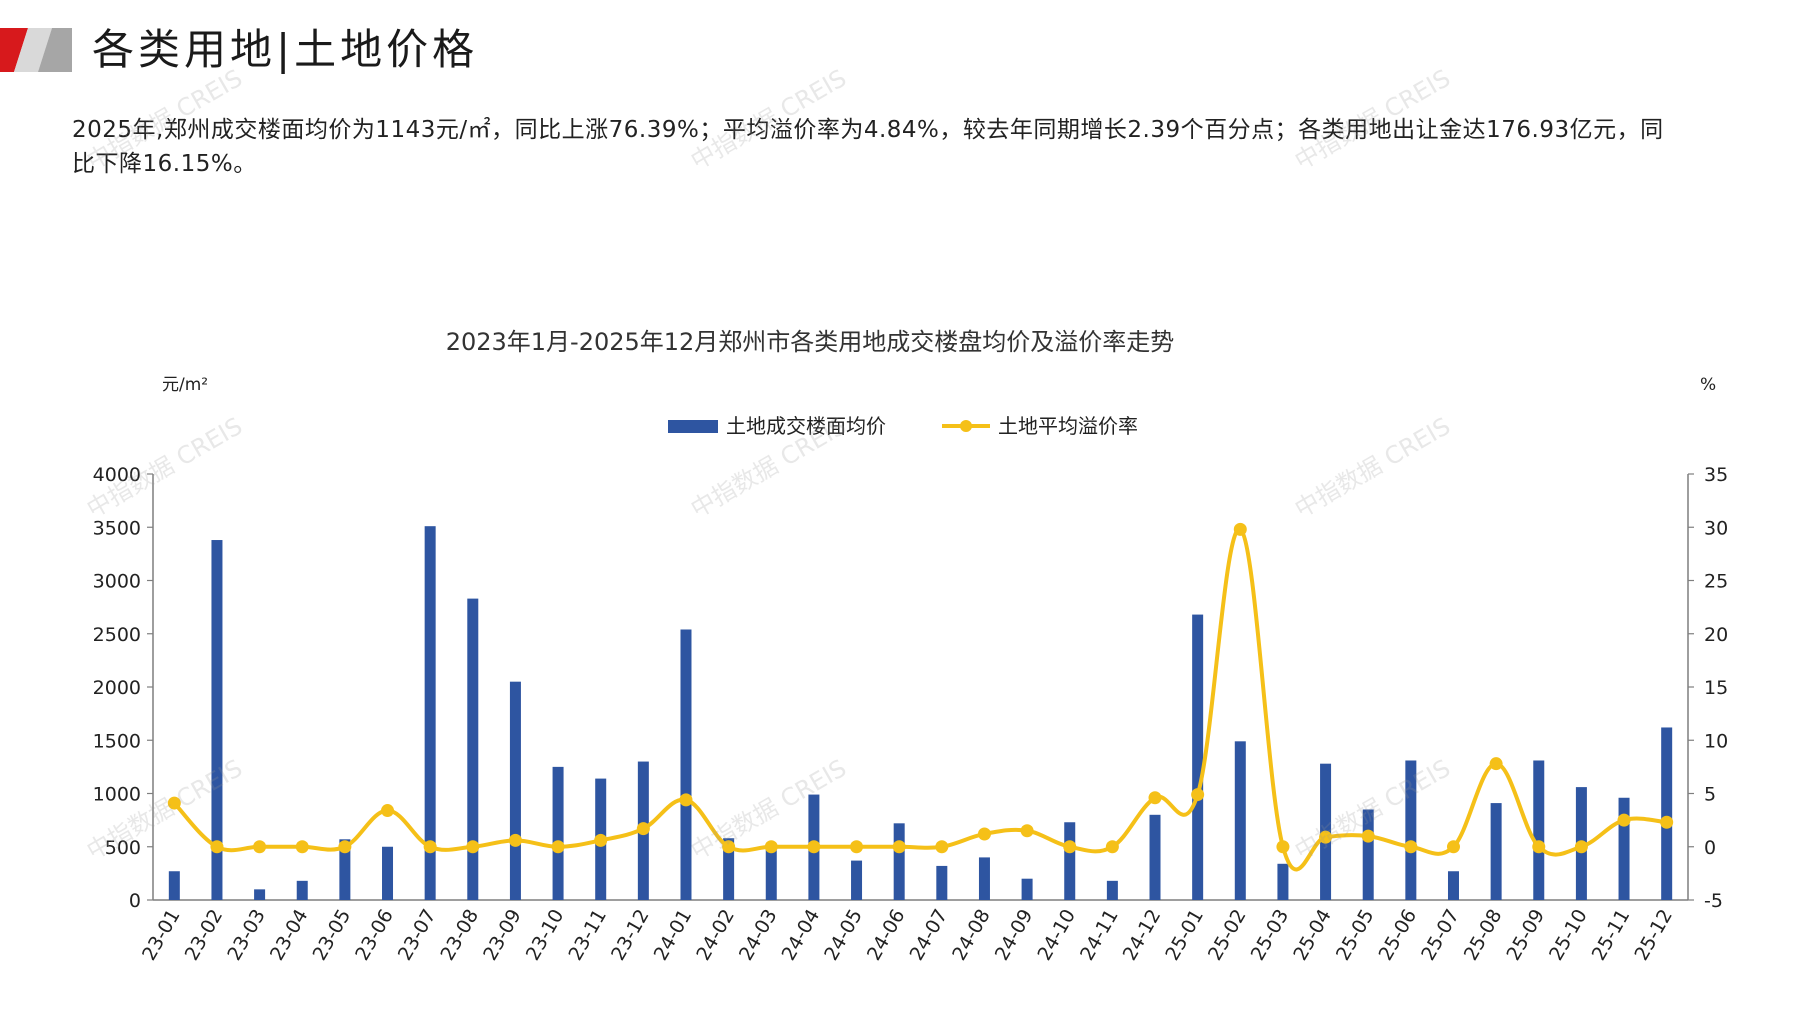 The image size is (1797, 1010). What do you see at coordinates (1716, 528) in the screenshot?
I see `y-right-tick-label: 30` at bounding box center [1716, 528].